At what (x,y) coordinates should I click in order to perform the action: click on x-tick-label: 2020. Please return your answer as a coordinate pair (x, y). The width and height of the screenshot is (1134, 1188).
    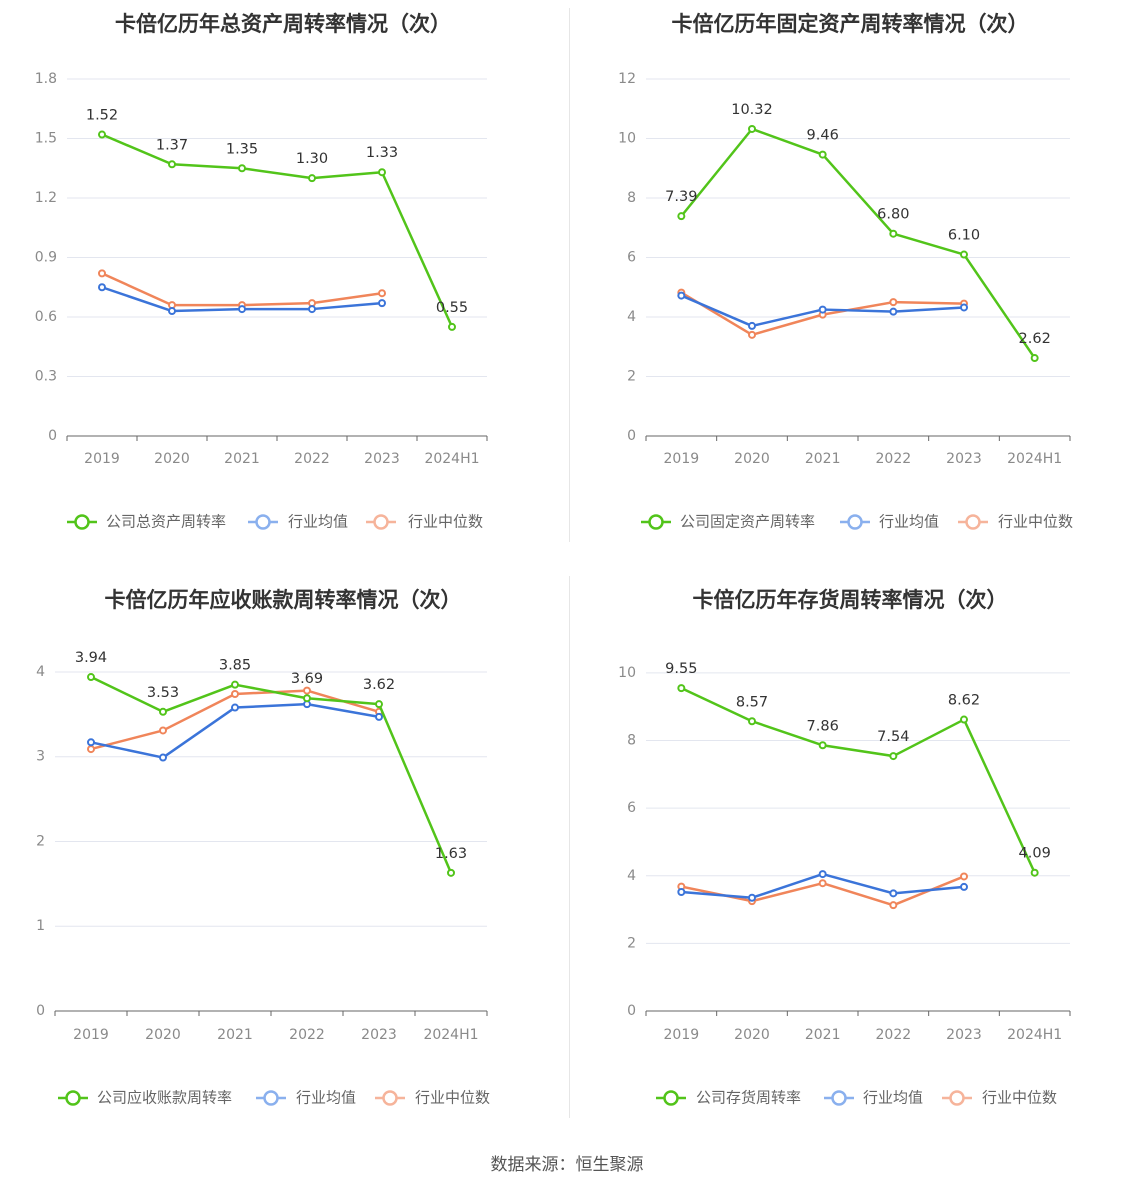
    Looking at the image, I should click on (752, 1035).